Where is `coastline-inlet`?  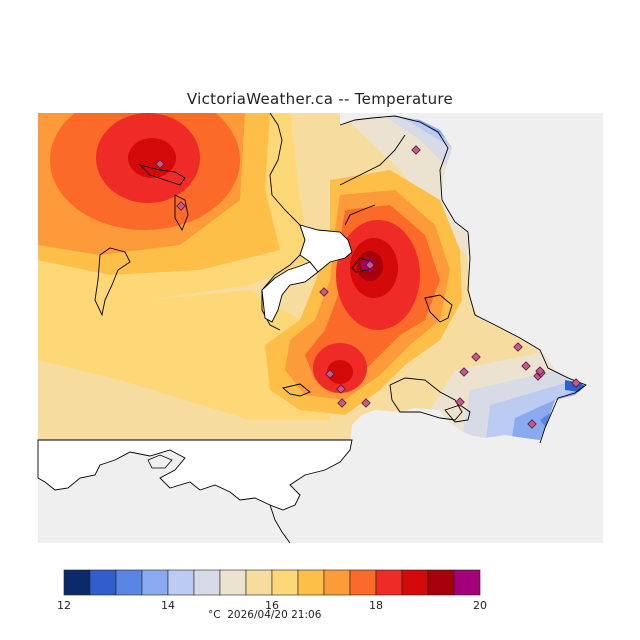 coastline-inlet is located at coordinates (372, 160).